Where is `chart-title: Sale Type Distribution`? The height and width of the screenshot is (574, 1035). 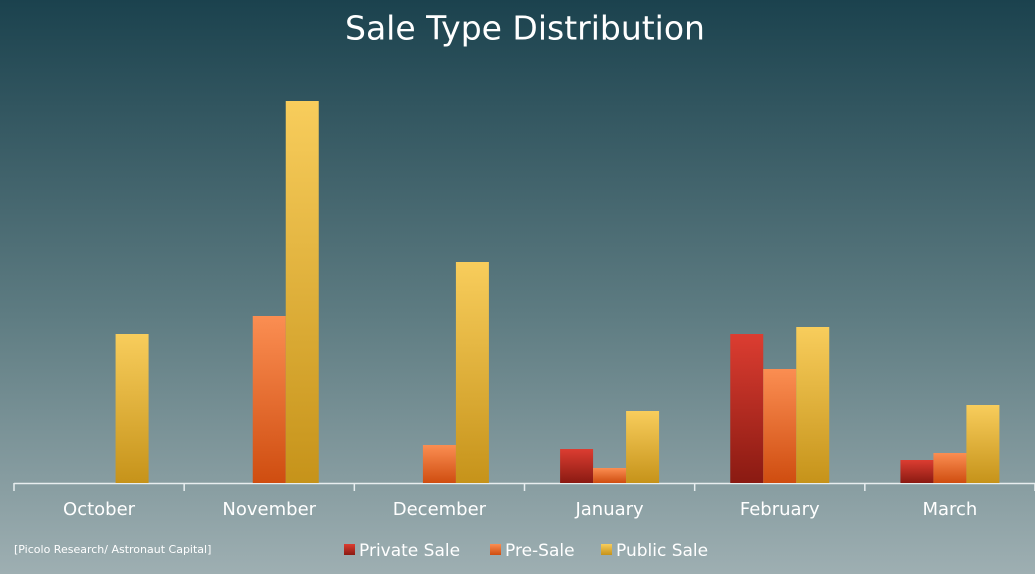 chart-title: Sale Type Distribution is located at coordinates (525, 28).